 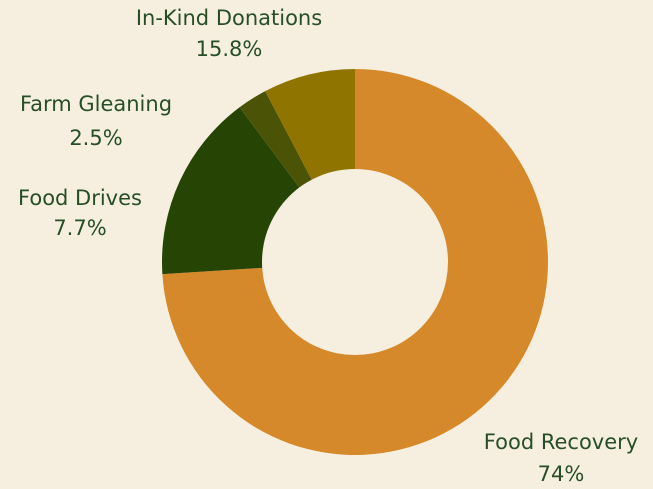 What do you see at coordinates (80, 213) in the screenshot?
I see `label-food-drives: Food Drives 7.7%` at bounding box center [80, 213].